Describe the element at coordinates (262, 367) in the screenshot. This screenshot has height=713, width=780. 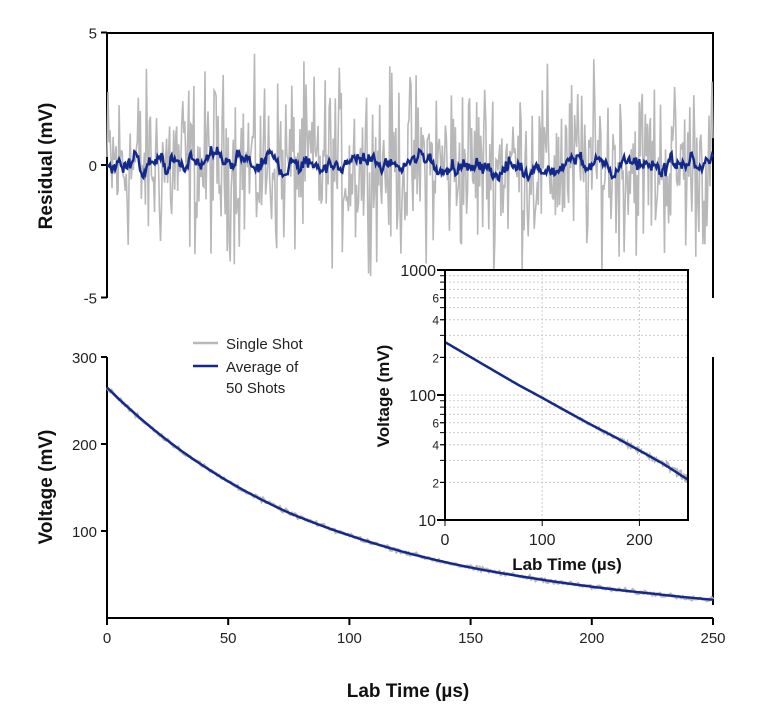
I see `legend-average-1: Average of` at that location.